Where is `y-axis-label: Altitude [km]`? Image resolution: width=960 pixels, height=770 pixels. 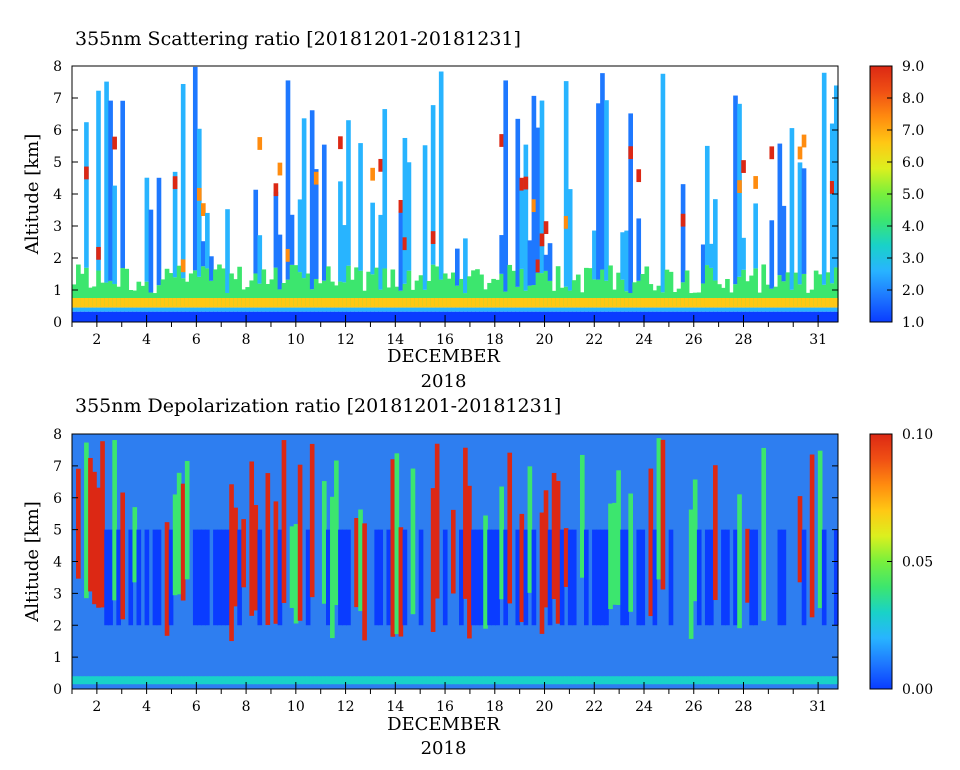 y-axis-label: Altitude [km] is located at coordinates (32, 562).